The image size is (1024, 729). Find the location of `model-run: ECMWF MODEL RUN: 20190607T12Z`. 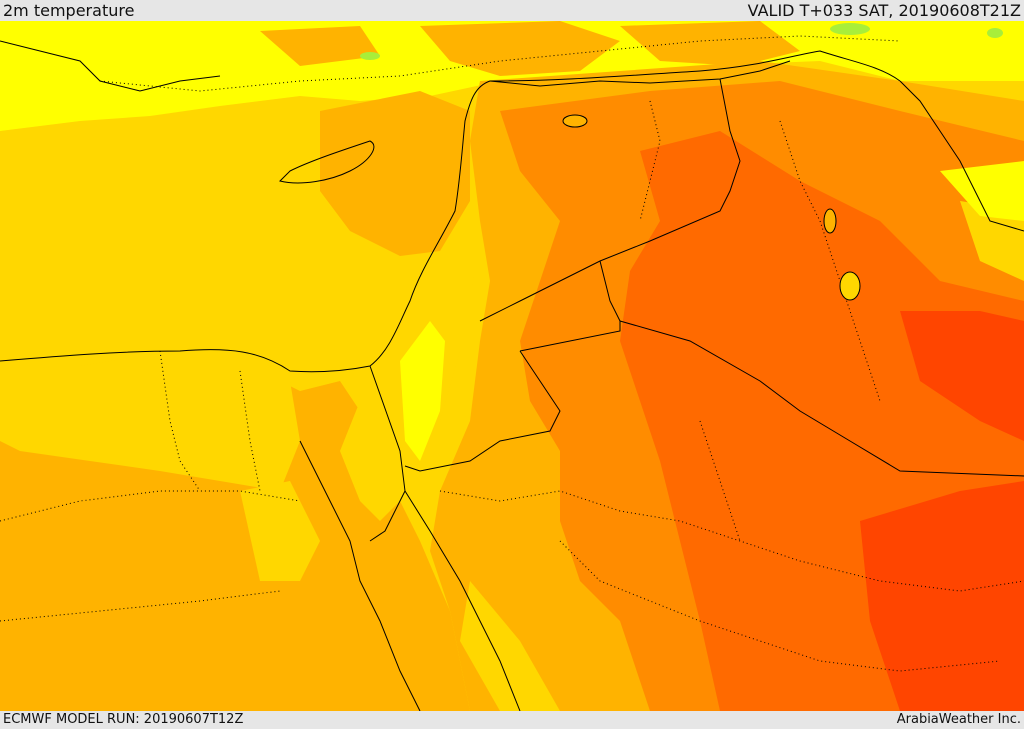

model-run: ECMWF MODEL RUN: 20190607T12Z is located at coordinates (123, 719).